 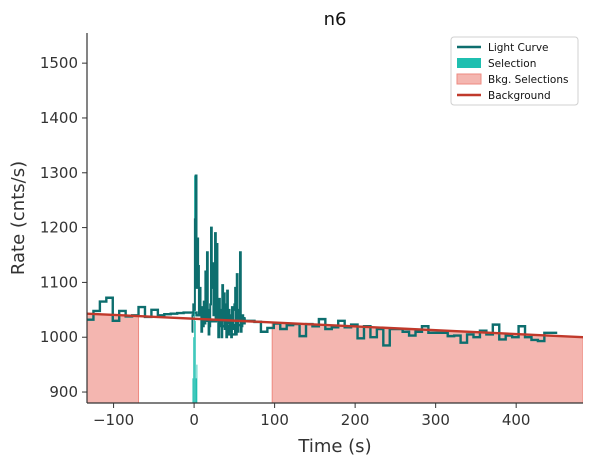 What do you see at coordinates (335, 19) in the screenshot?
I see `chart-title: n6` at bounding box center [335, 19].